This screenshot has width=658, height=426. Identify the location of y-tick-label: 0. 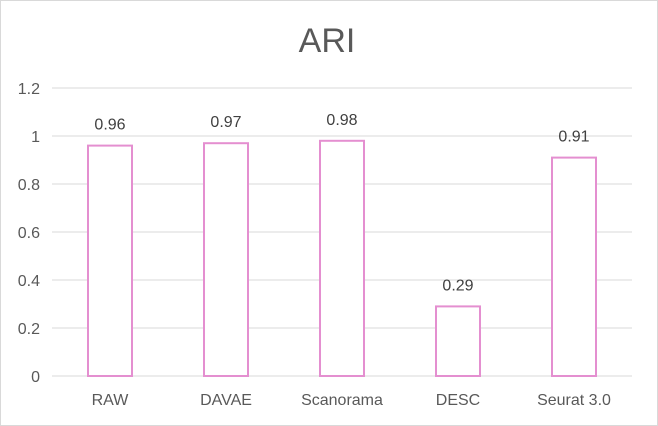
(35, 377).